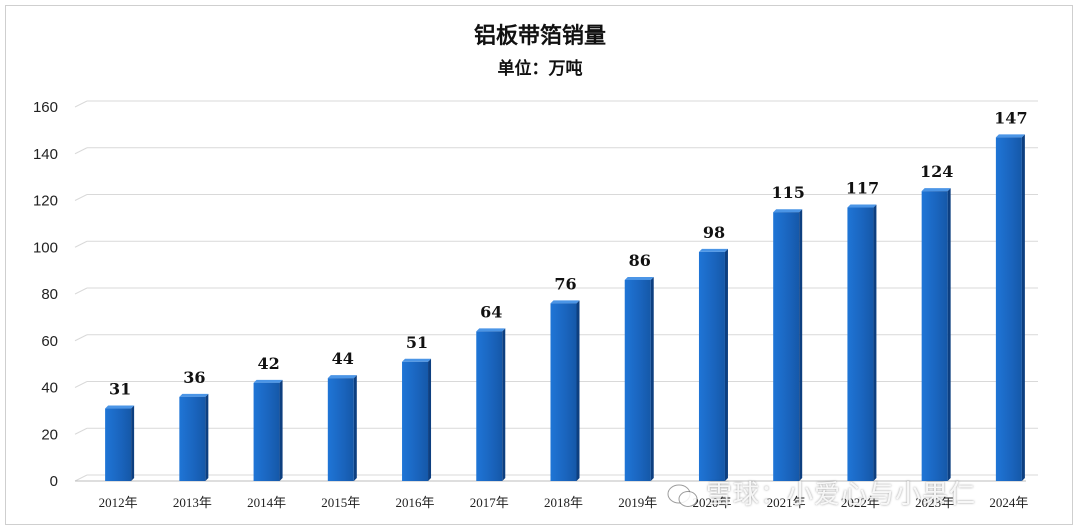  Describe the element at coordinates (860, 502) in the screenshot. I see `x-tick-label: 2022年` at that location.